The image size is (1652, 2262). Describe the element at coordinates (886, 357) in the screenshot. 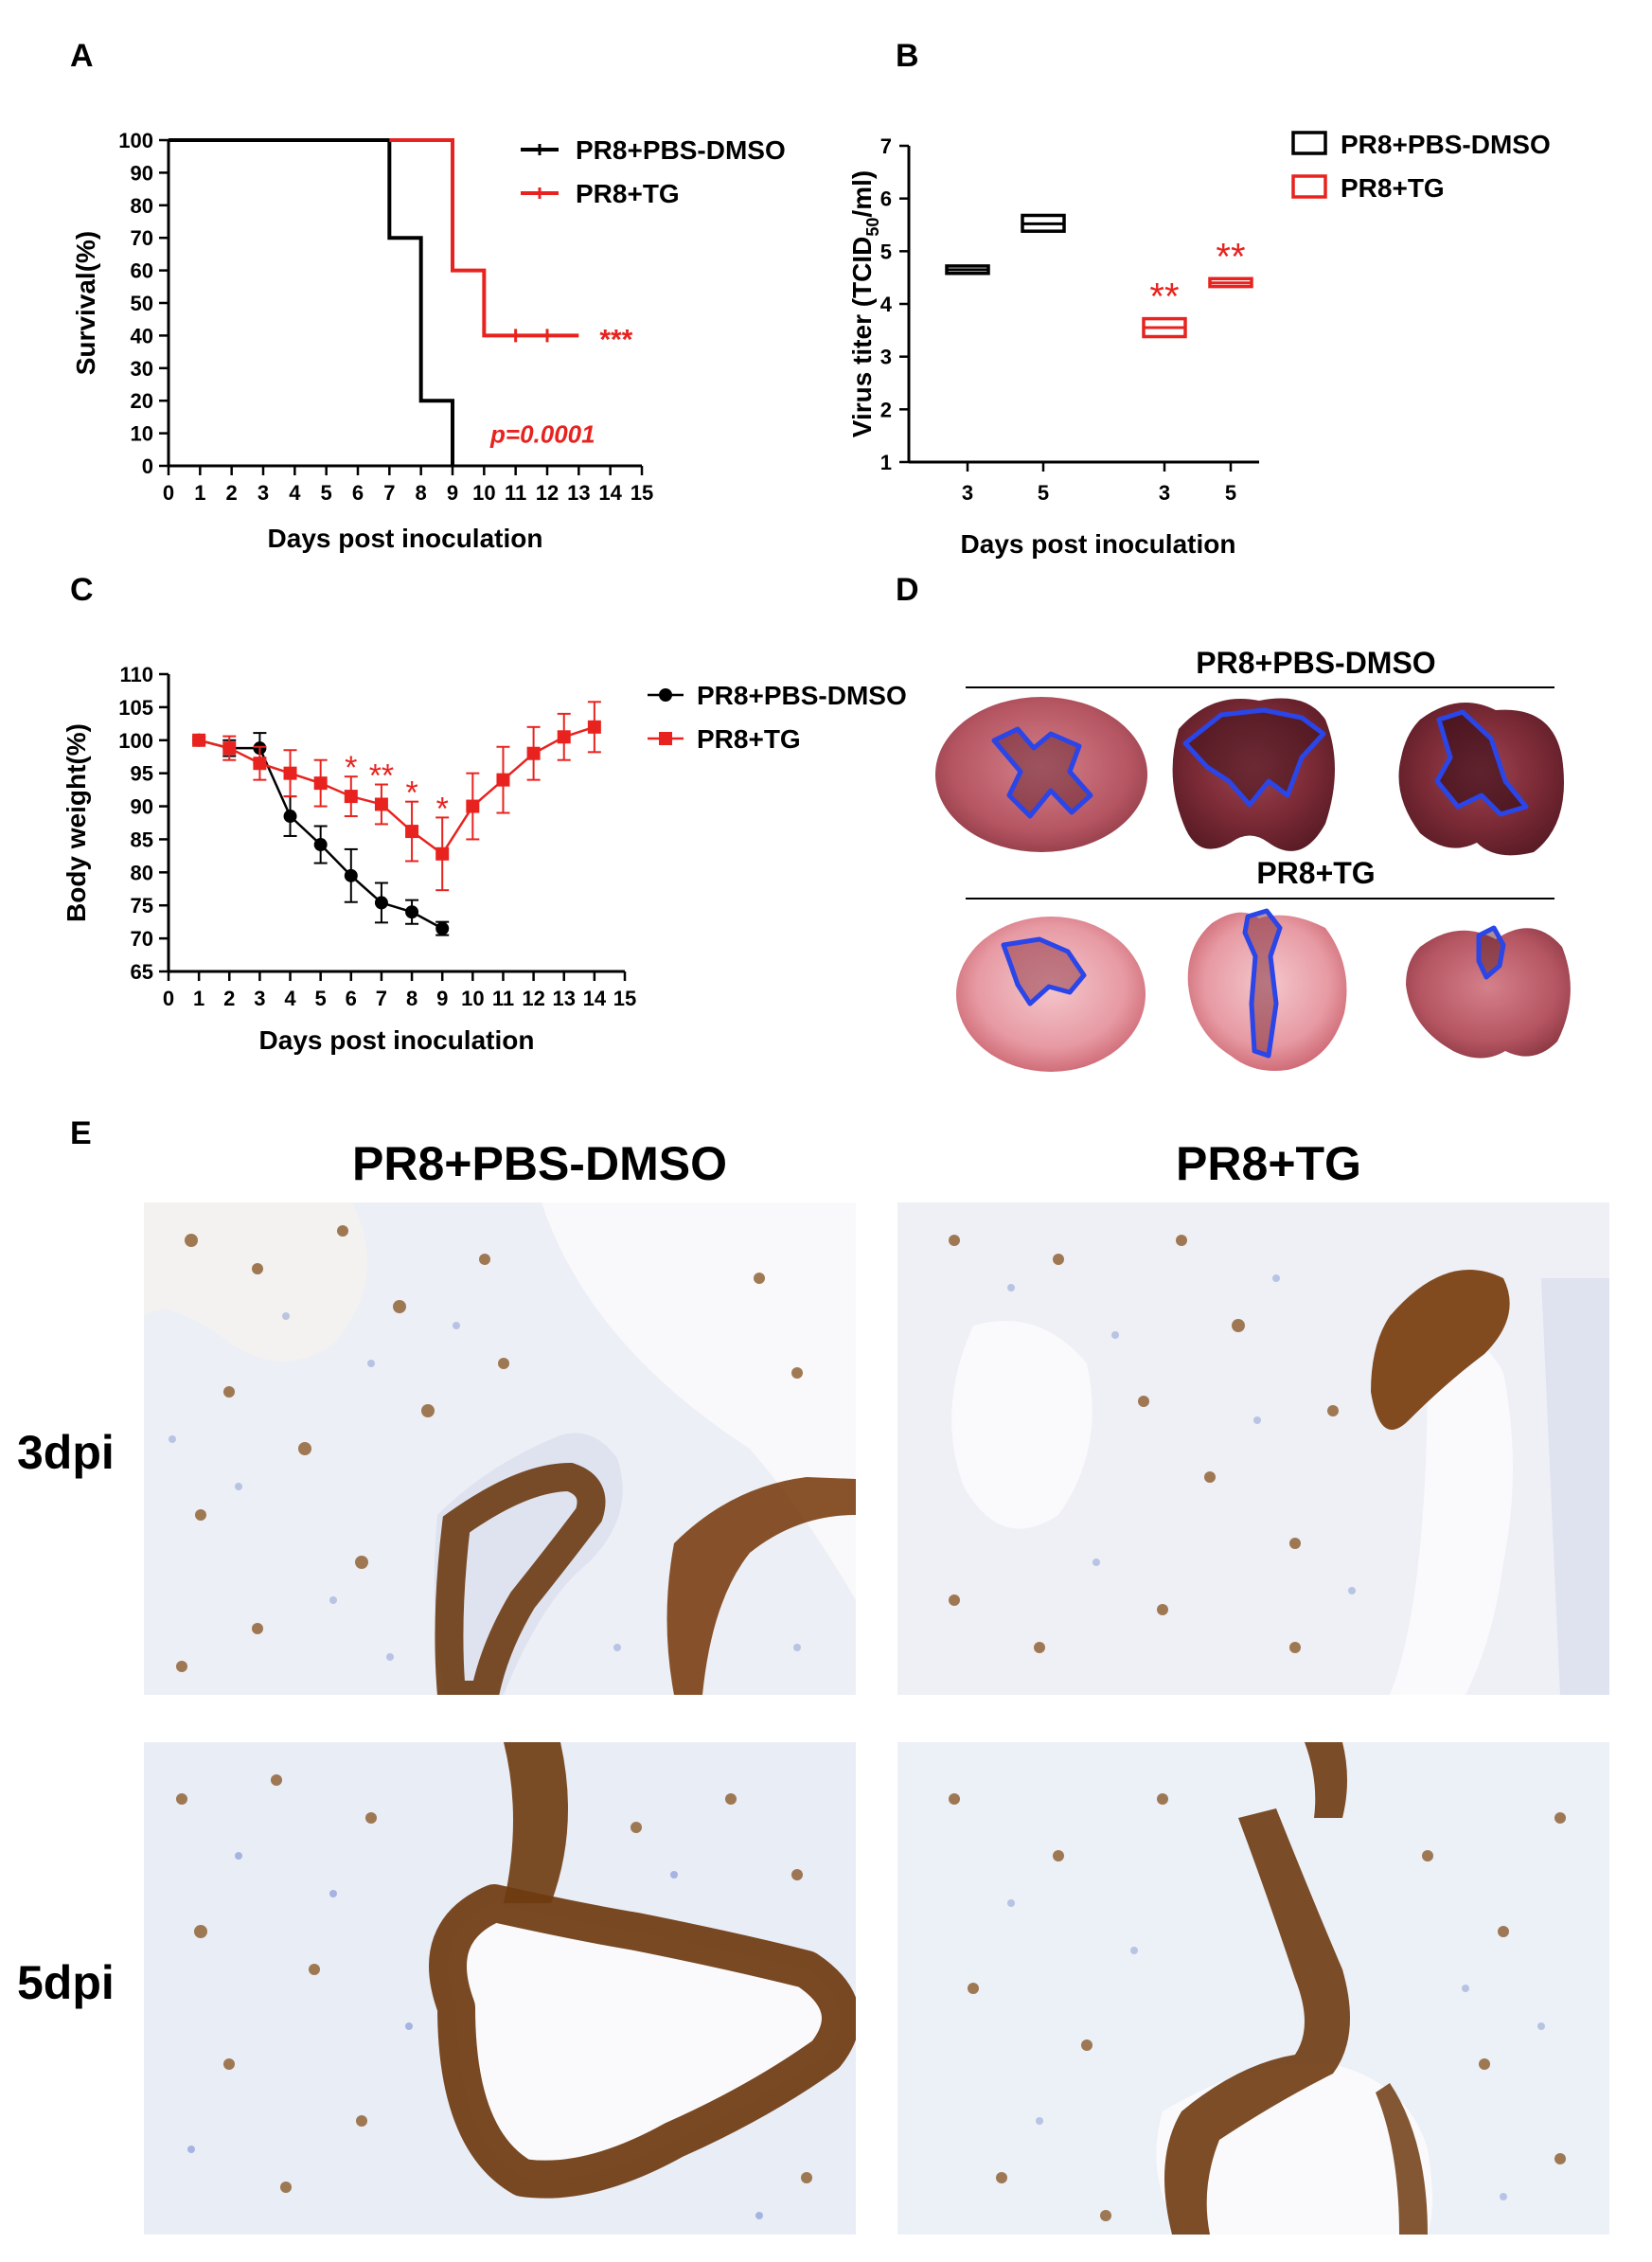

I see `chart-b-y-tick-label: 3` at that location.